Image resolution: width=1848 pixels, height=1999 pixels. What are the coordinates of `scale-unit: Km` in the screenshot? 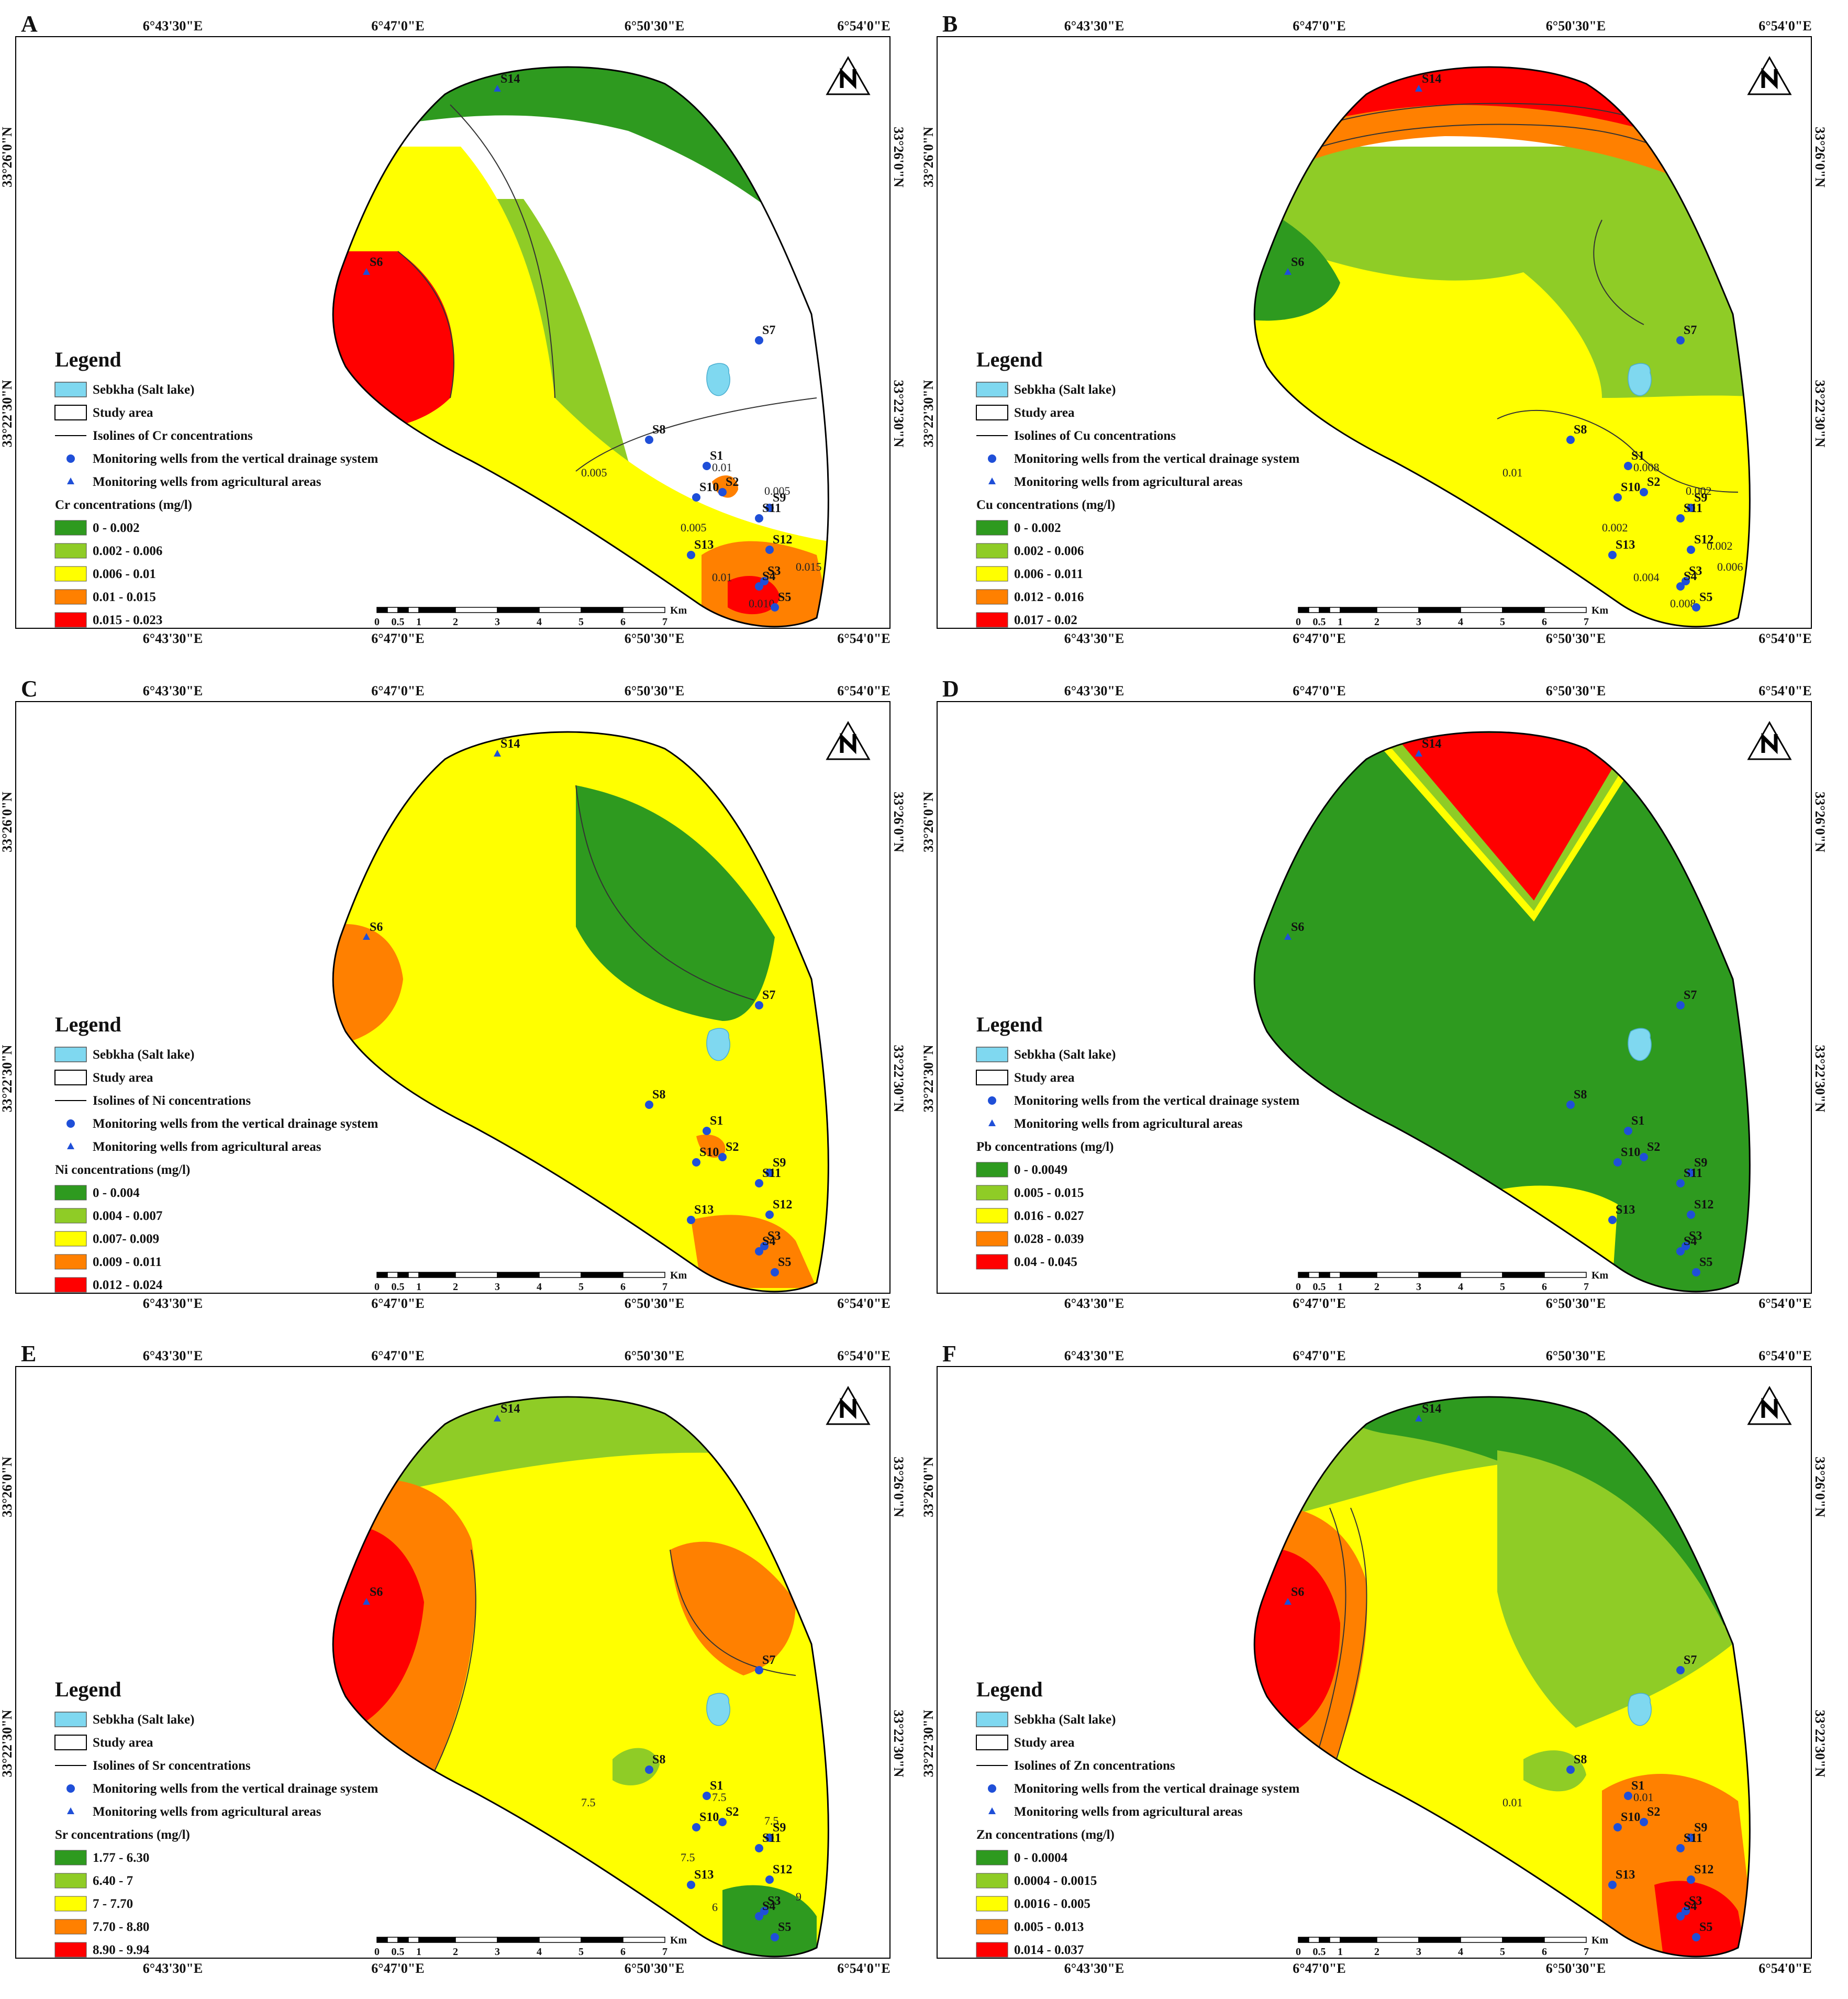 It's located at (678, 610).